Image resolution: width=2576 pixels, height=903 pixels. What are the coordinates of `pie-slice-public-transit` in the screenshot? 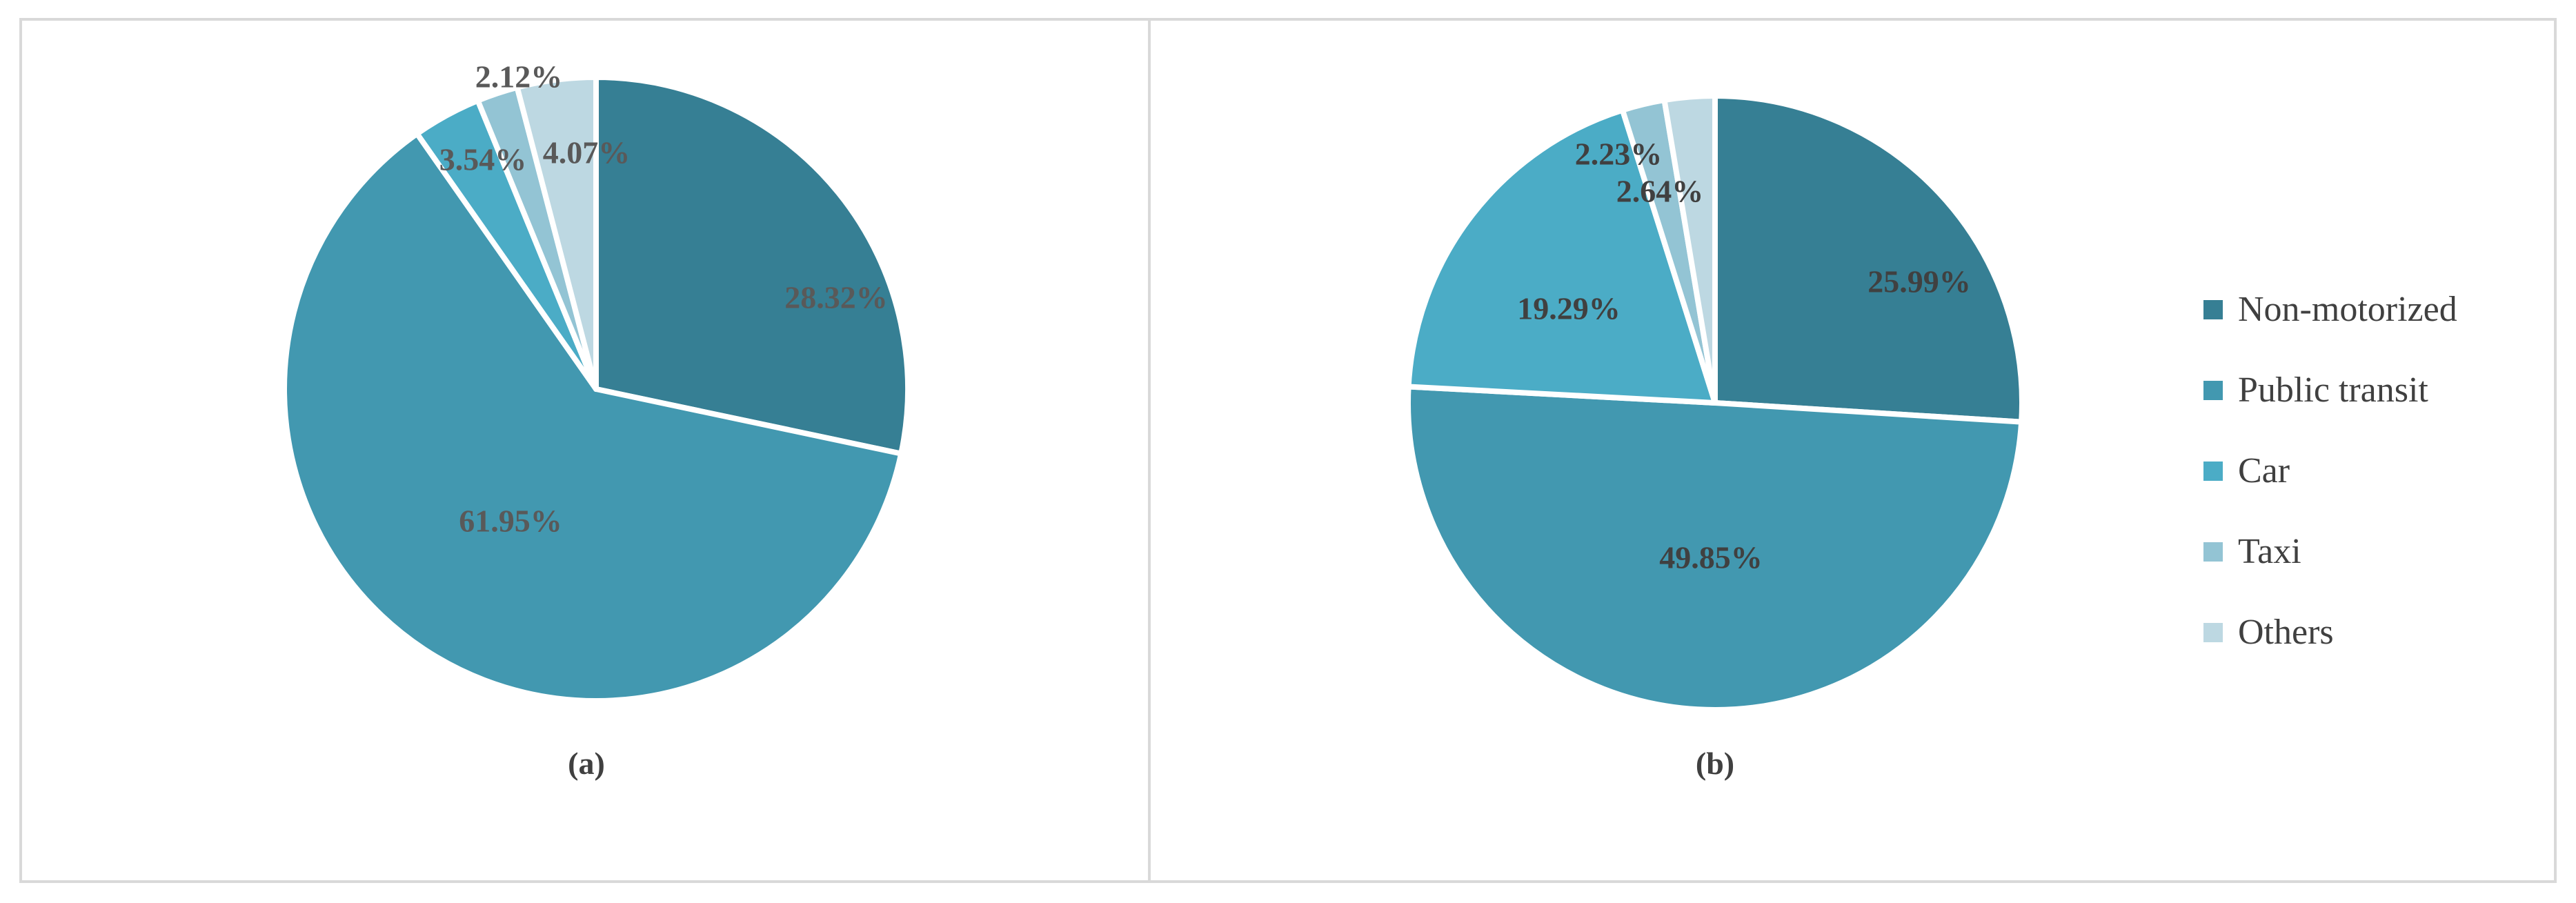 It's located at (1715, 548).